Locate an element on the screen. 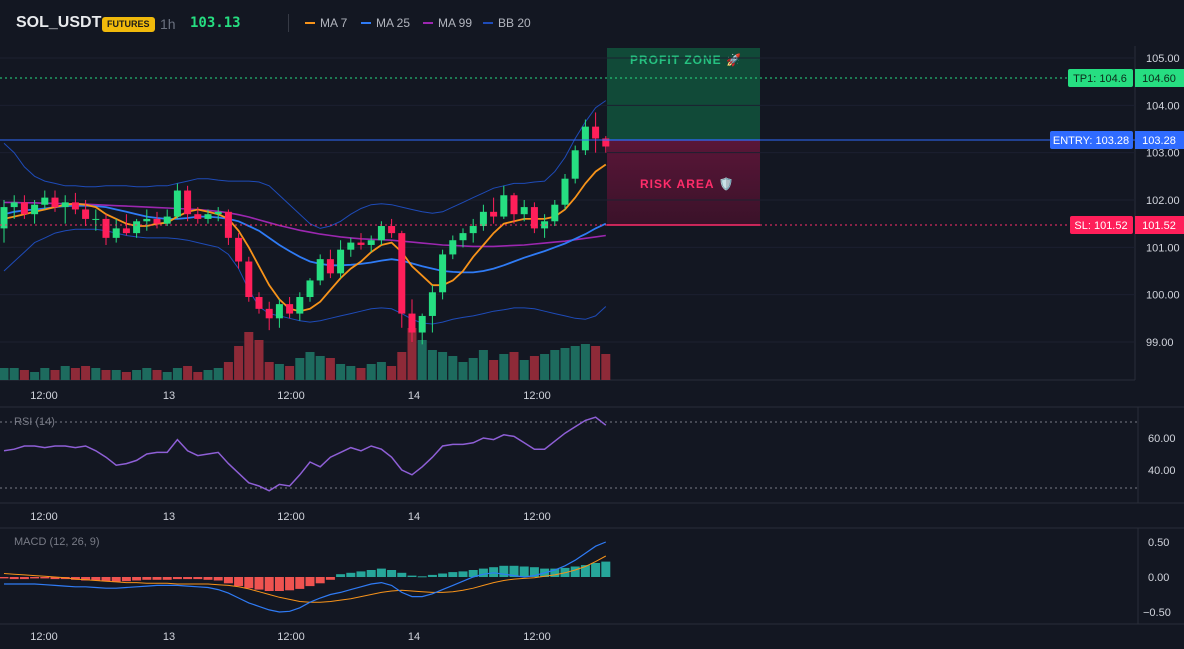 This screenshot has width=1184, height=649. legend-ma99: MA 99 is located at coordinates (447, 23).